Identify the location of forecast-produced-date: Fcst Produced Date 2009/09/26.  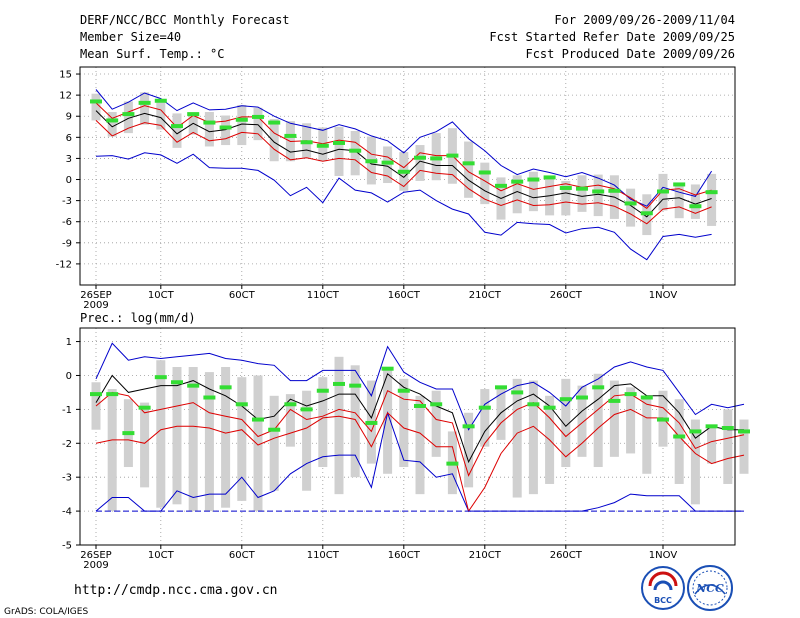
(630, 54).